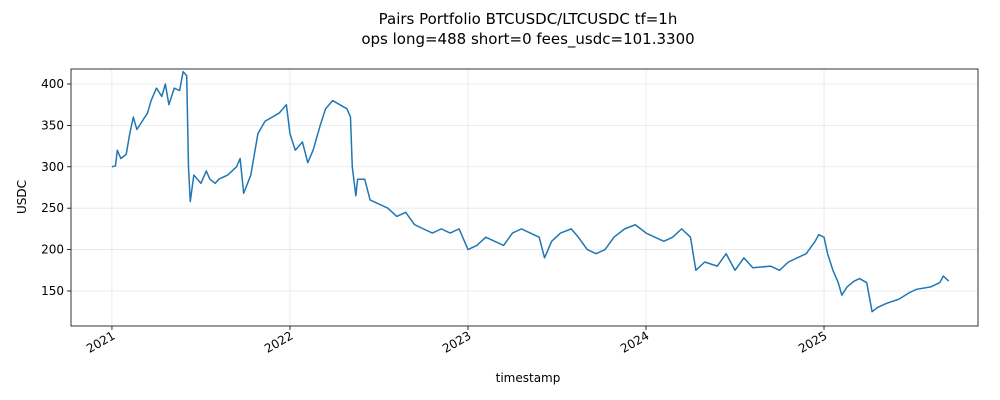 This screenshot has height=400, width=1000. What do you see at coordinates (52, 250) in the screenshot?
I see `y-tick-label: 200` at bounding box center [52, 250].